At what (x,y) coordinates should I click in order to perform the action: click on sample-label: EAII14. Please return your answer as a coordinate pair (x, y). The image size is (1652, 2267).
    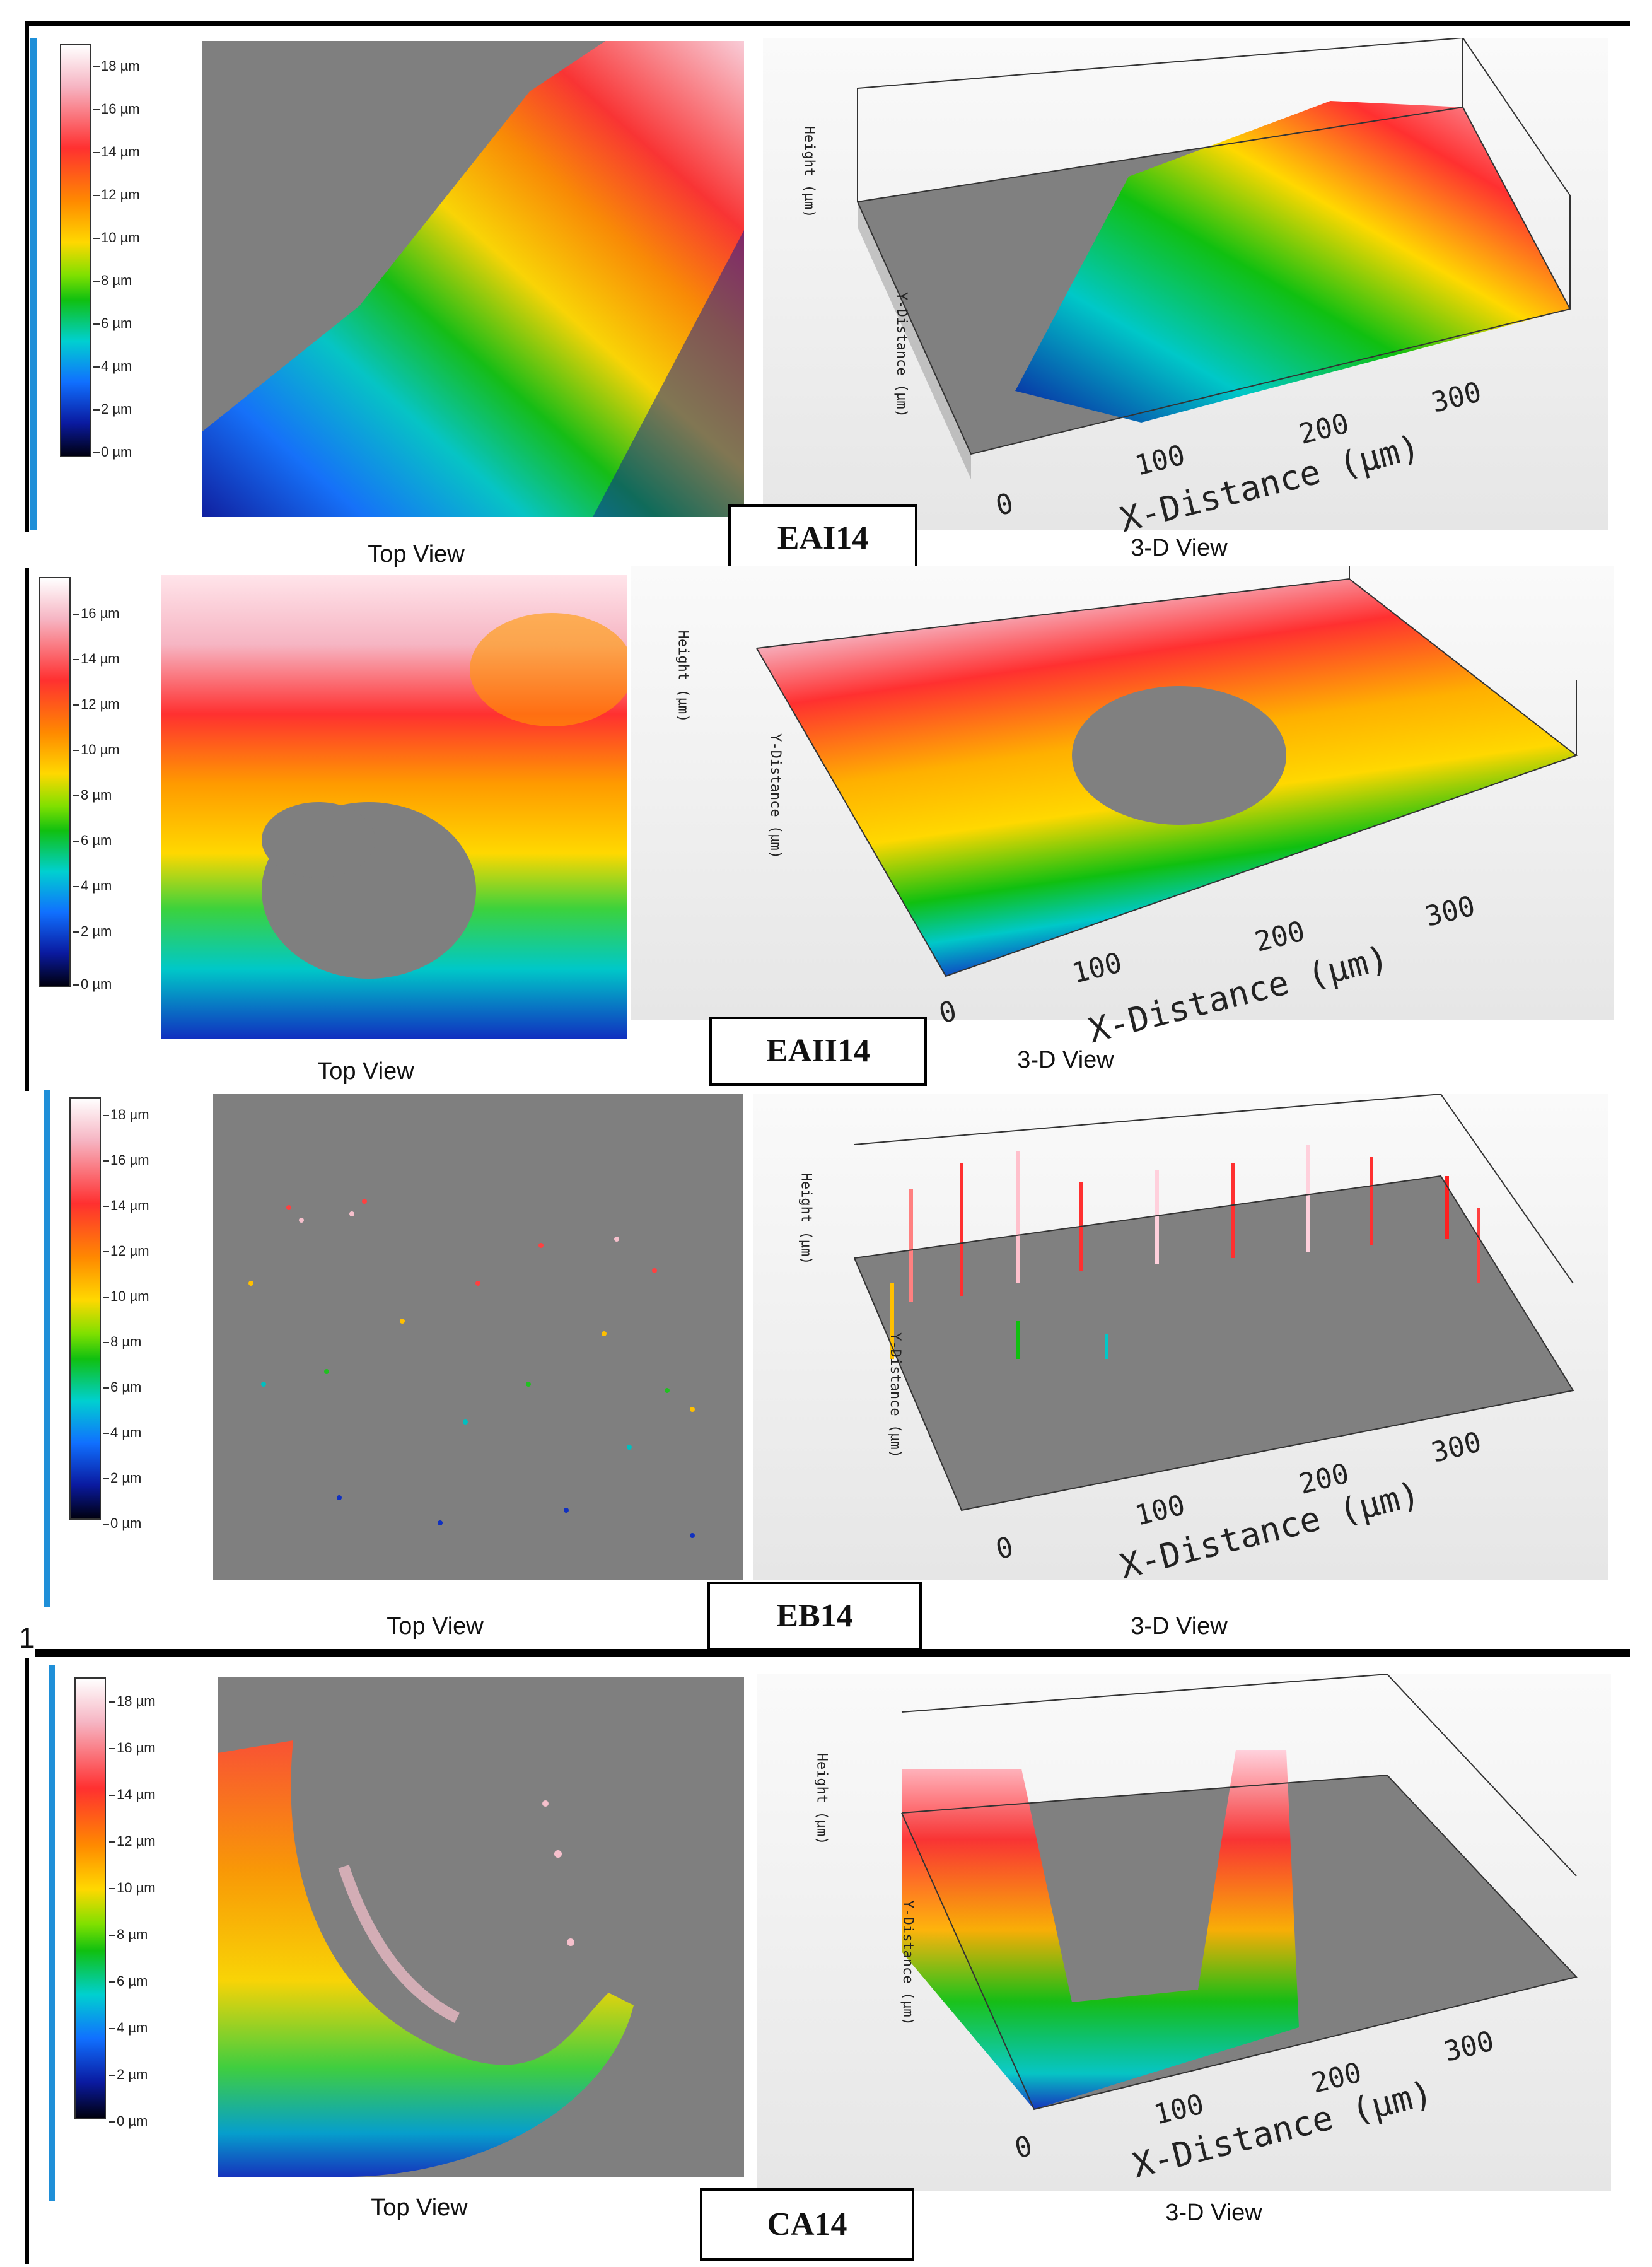
    Looking at the image, I should click on (818, 1051).